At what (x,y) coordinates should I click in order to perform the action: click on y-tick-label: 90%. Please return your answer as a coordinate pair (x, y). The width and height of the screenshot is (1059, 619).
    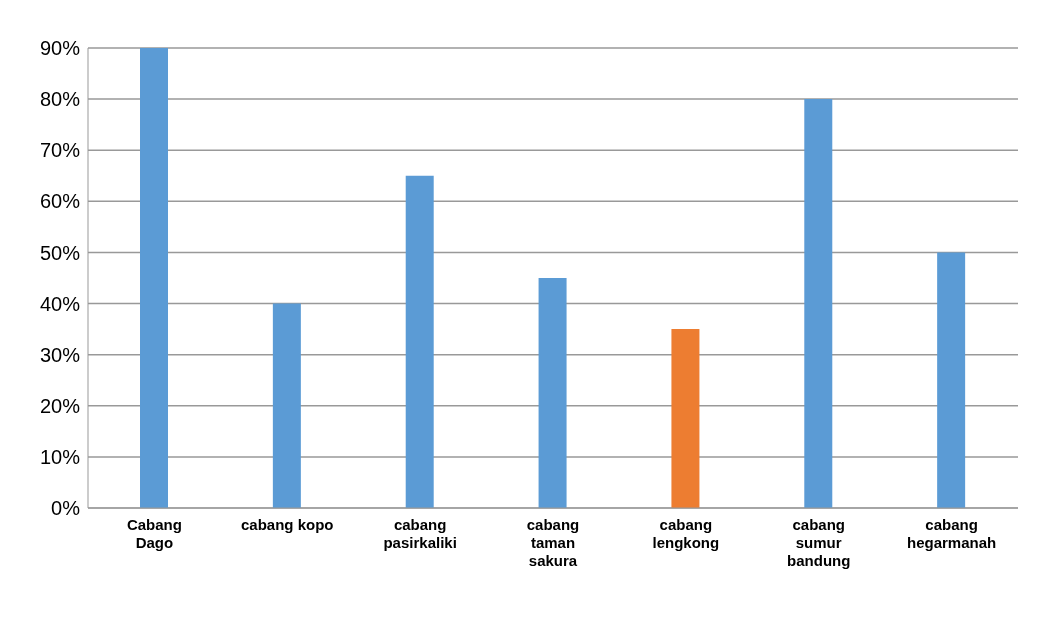
    Looking at the image, I should click on (60, 48).